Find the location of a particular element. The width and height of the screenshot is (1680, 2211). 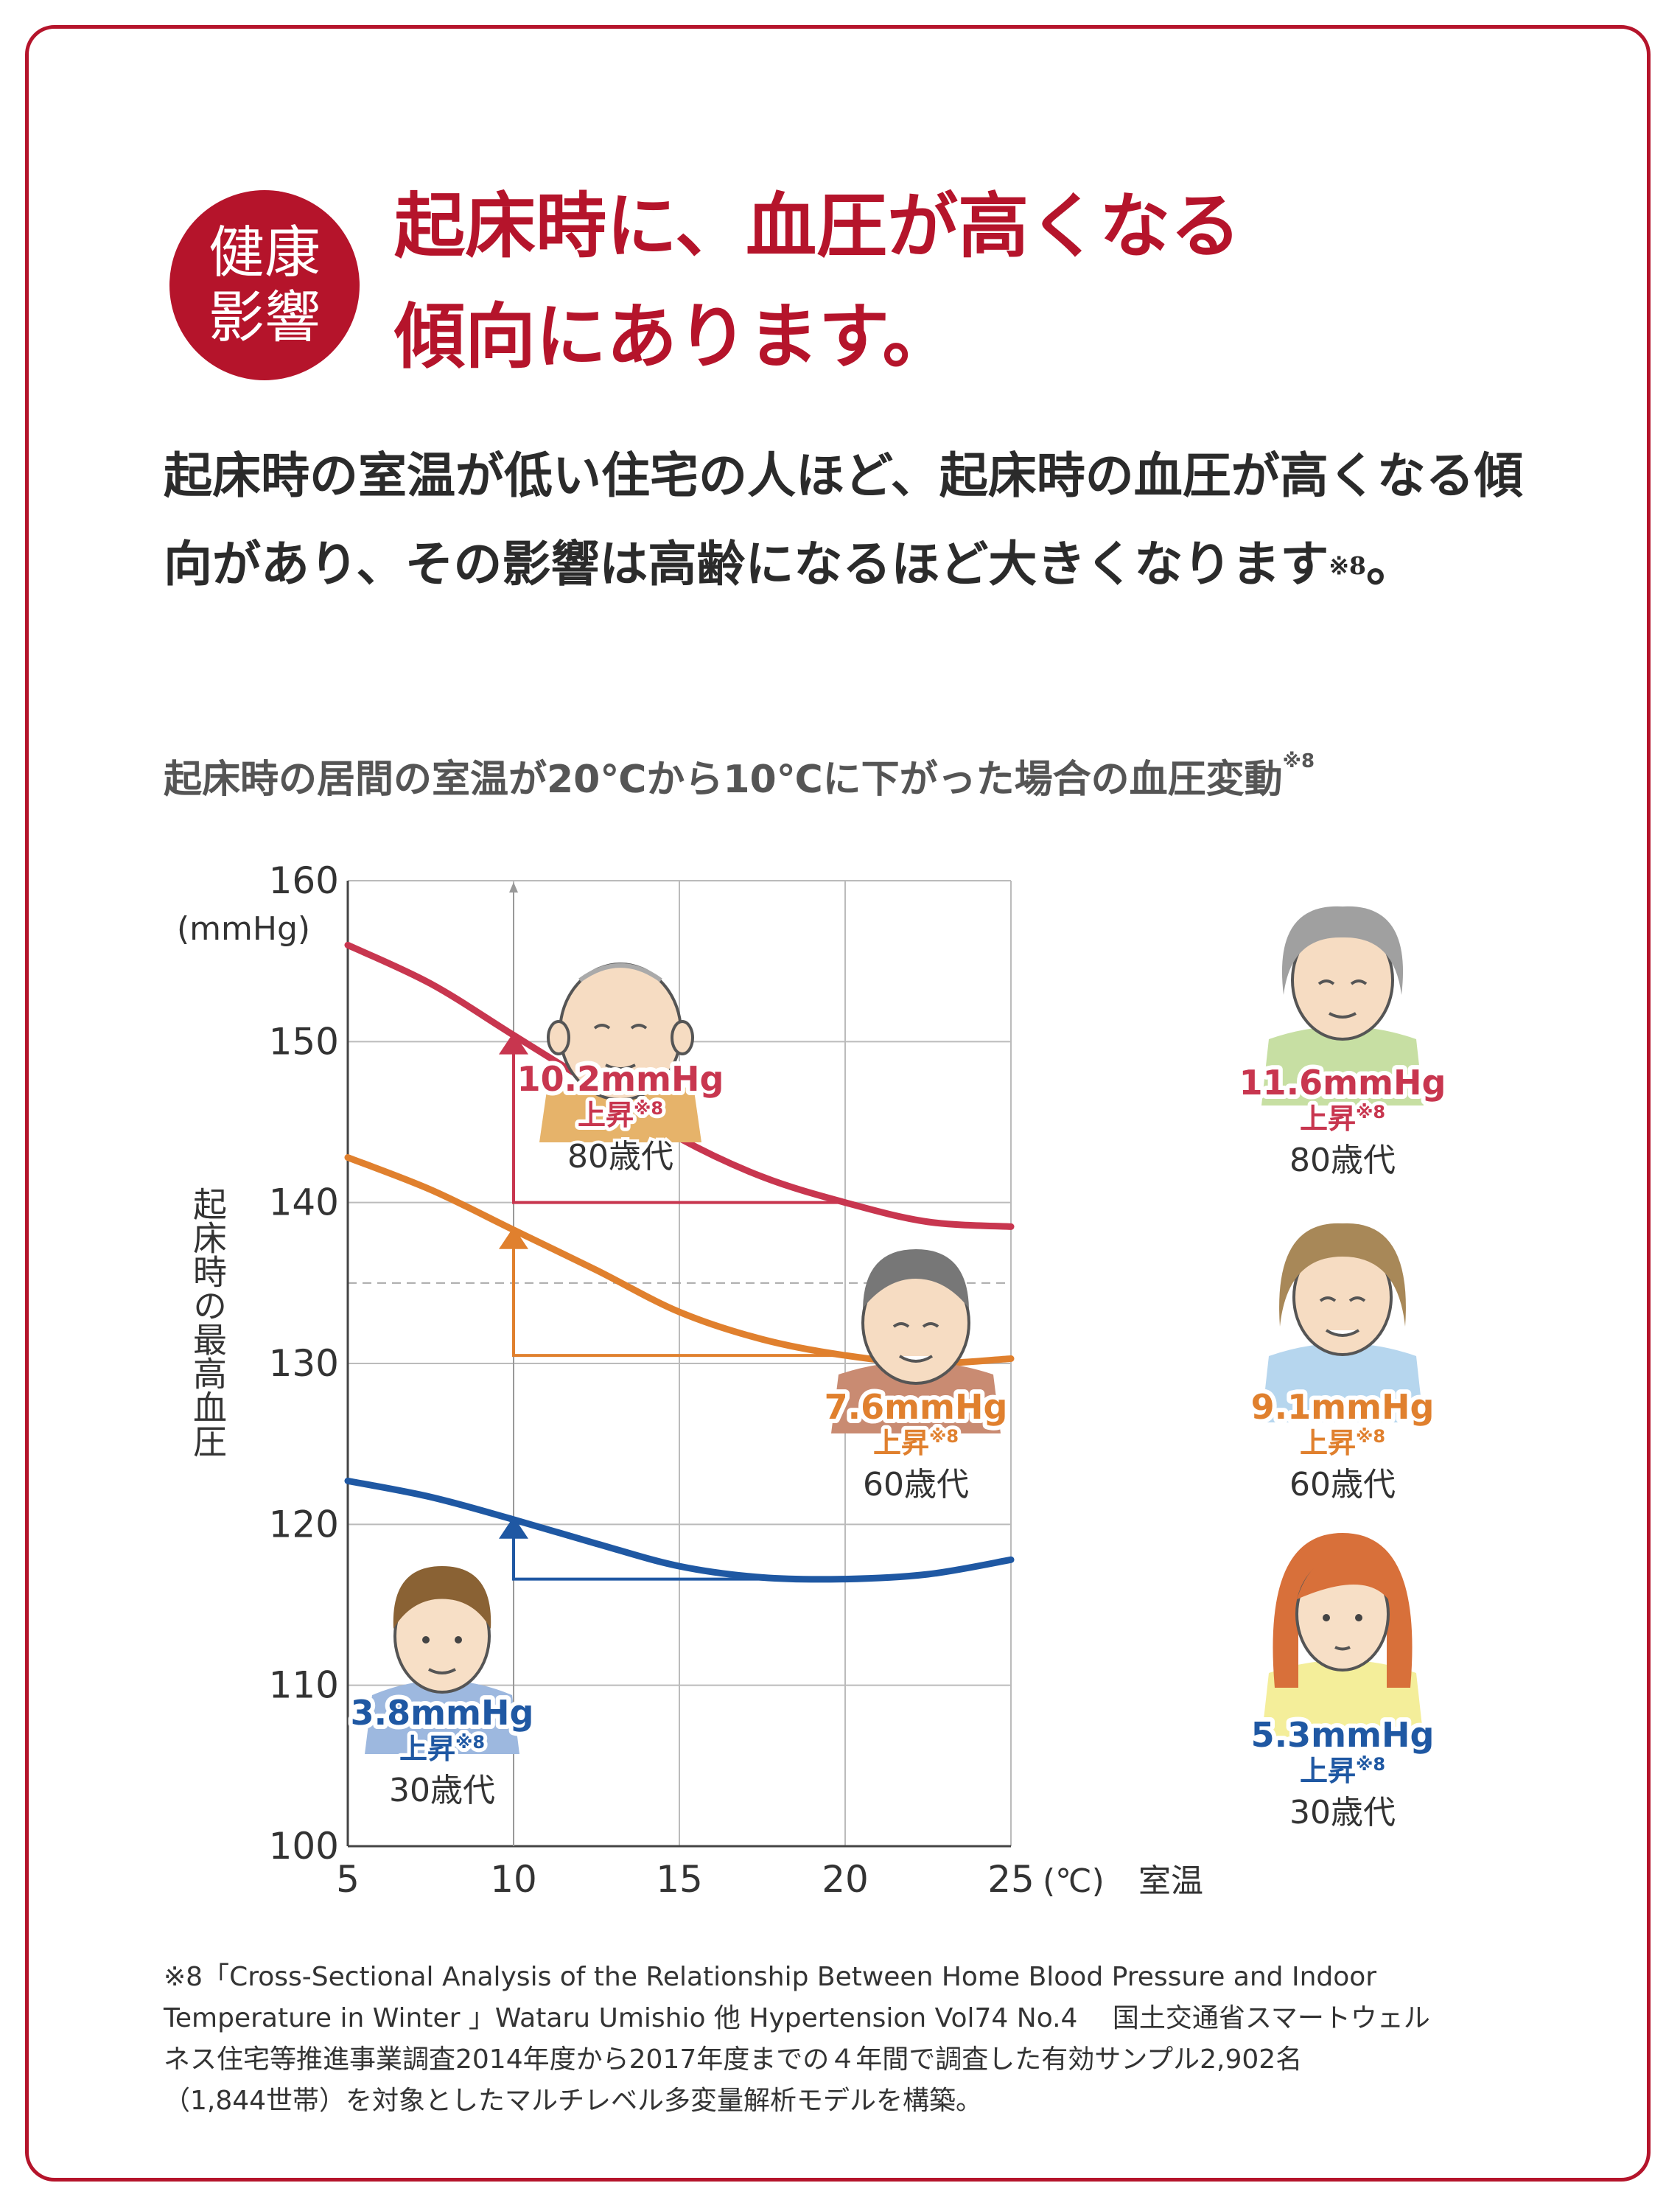

chart-title: 起床時の居間の室温が20℃から10℃に下がった場合の血圧変動※8 is located at coordinates (864, 775).